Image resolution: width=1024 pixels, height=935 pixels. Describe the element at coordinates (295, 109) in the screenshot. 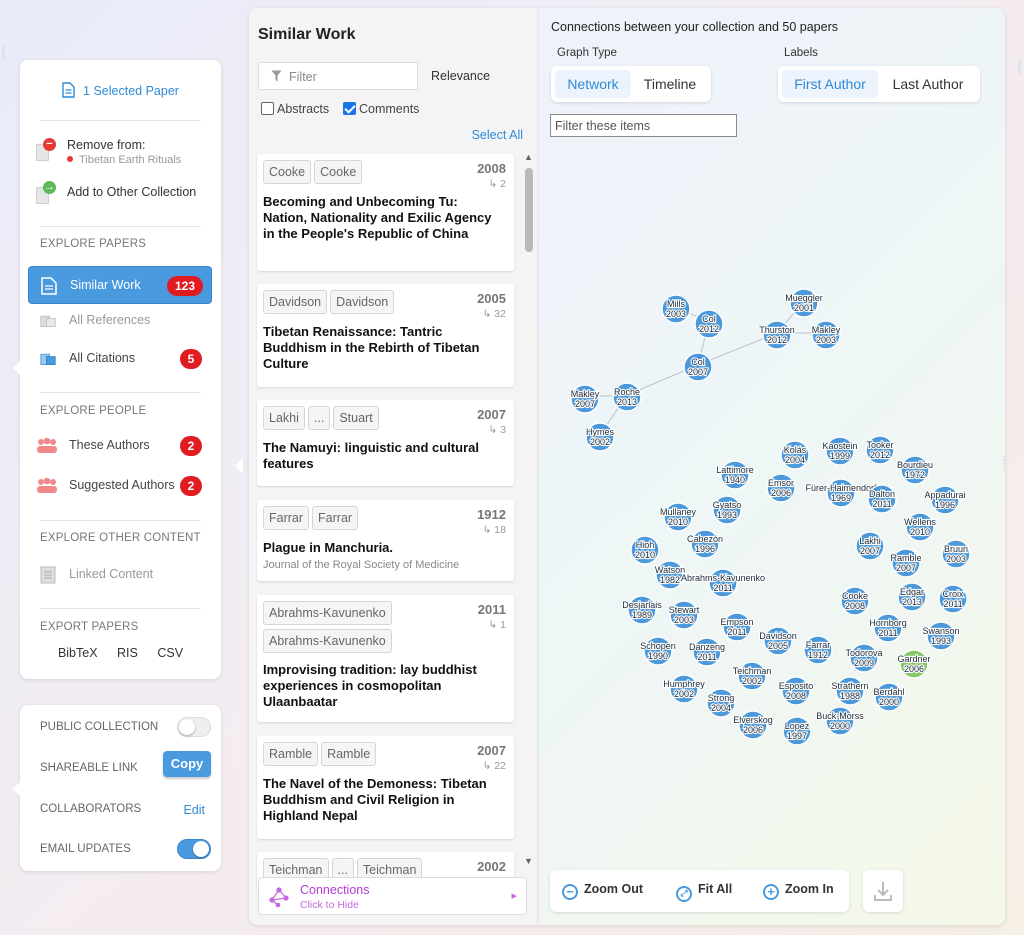

I see `abstracts-checkbox: Abstracts` at that location.